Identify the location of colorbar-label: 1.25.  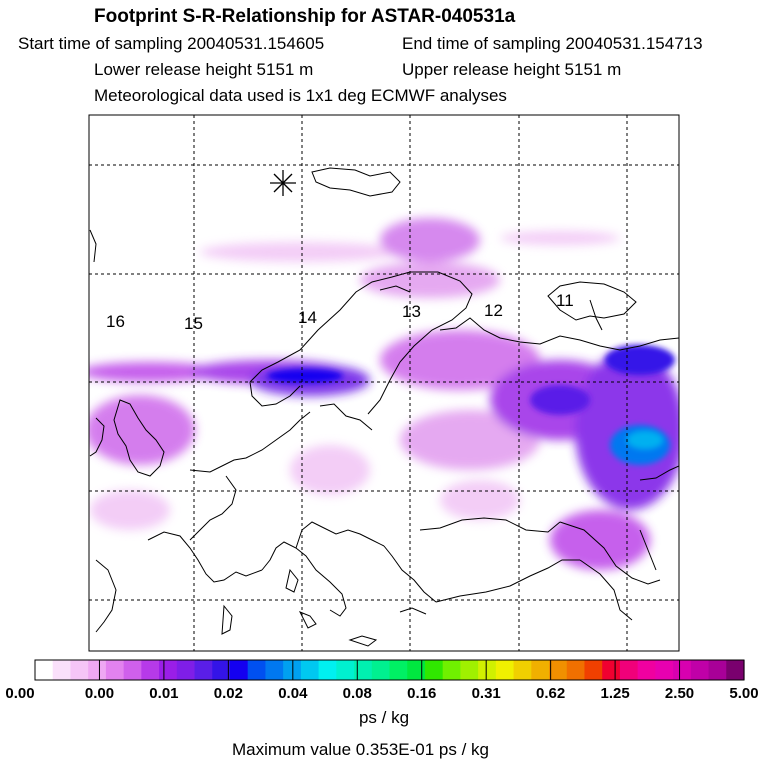
(615, 693).